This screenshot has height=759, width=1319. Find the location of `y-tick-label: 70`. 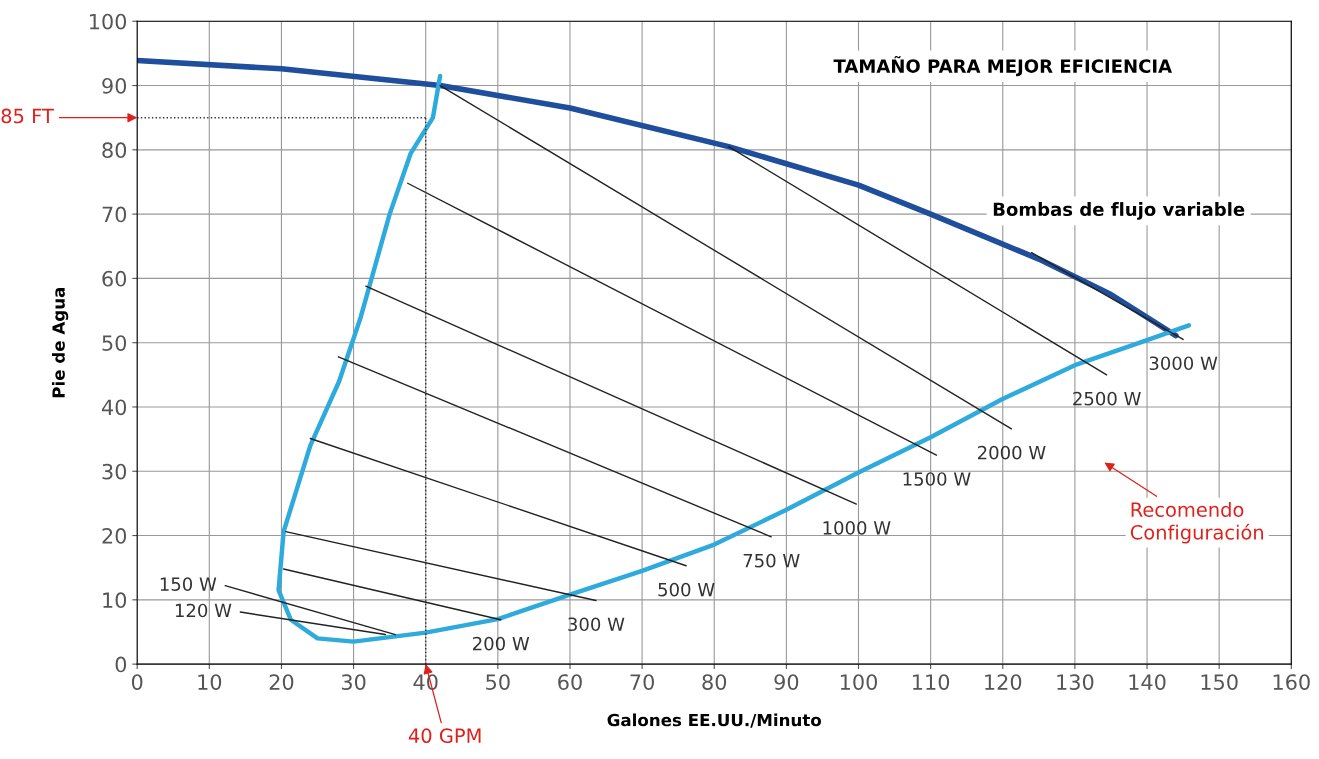

y-tick-label: 70 is located at coordinates (114, 214).